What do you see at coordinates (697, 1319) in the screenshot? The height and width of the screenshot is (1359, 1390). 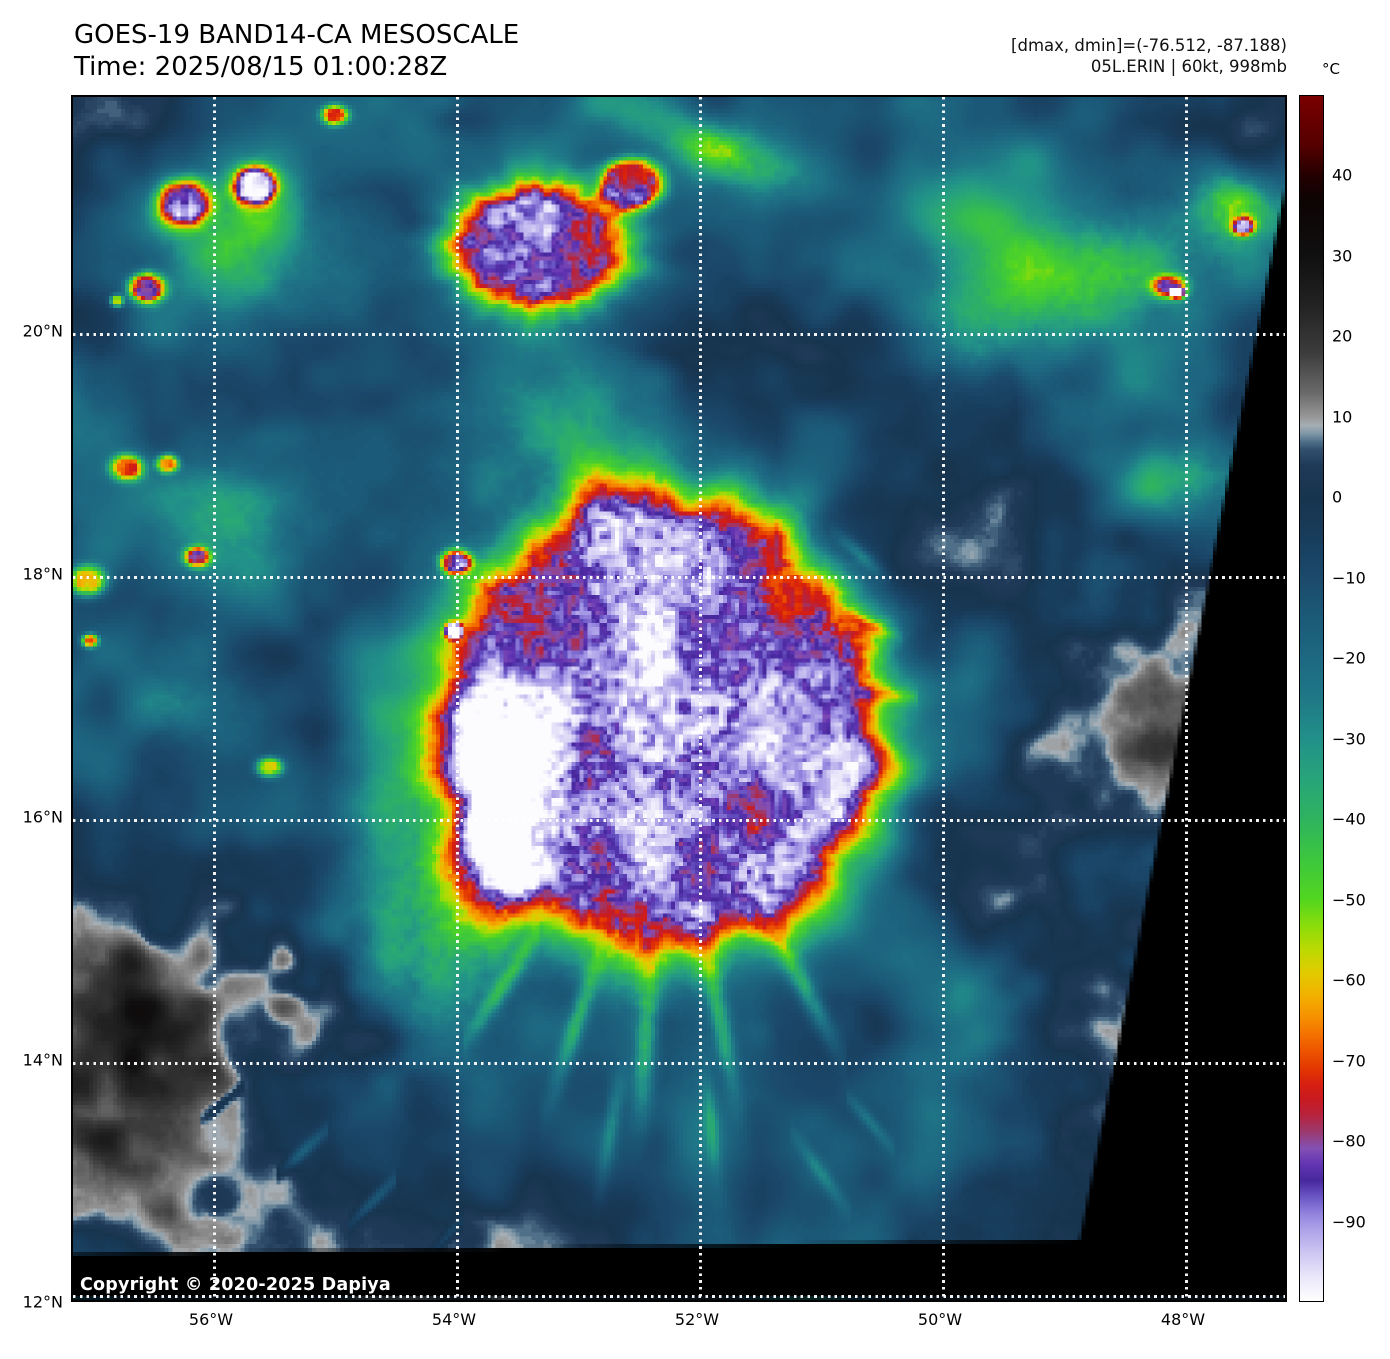 I see `lon-tick-label-52: 52°W` at bounding box center [697, 1319].